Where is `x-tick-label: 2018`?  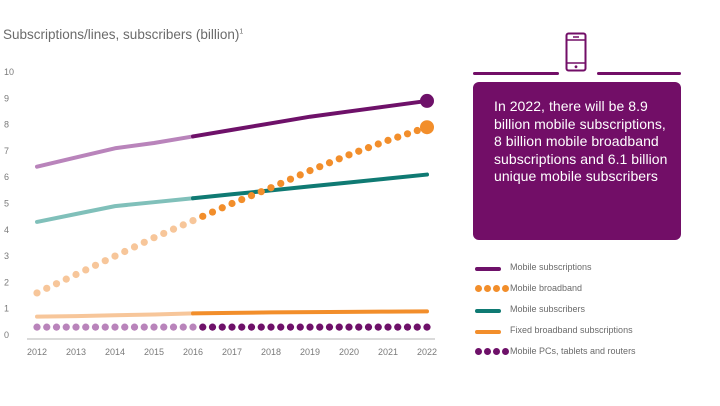 x-tick-label: 2018 is located at coordinates (271, 352).